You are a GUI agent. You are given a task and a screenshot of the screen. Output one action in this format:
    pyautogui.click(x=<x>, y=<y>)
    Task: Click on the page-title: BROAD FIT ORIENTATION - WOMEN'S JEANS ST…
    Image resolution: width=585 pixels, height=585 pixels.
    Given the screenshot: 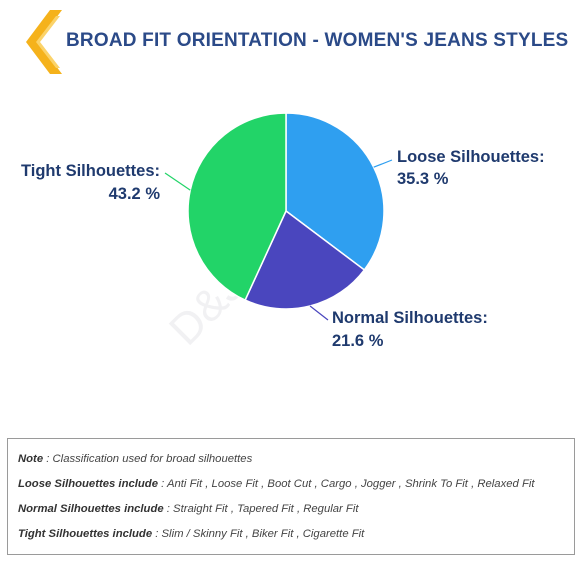 What is the action you would take?
    pyautogui.click(x=317, y=40)
    